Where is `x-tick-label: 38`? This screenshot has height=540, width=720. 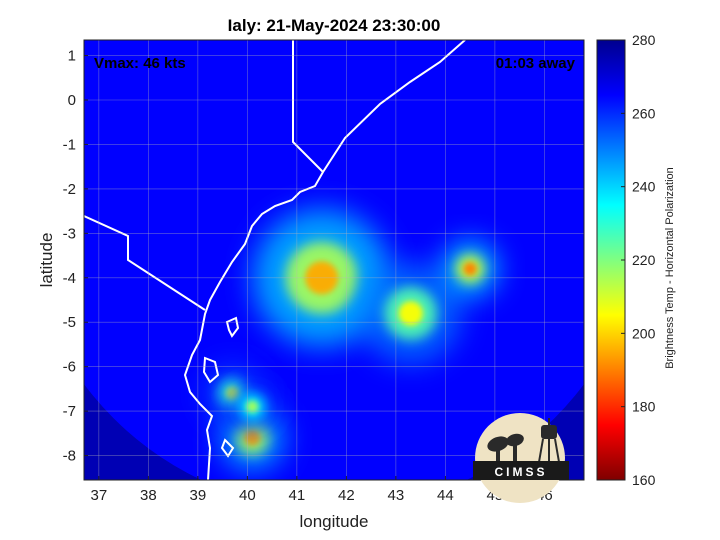
x-tick-label: 38 is located at coordinates (148, 495).